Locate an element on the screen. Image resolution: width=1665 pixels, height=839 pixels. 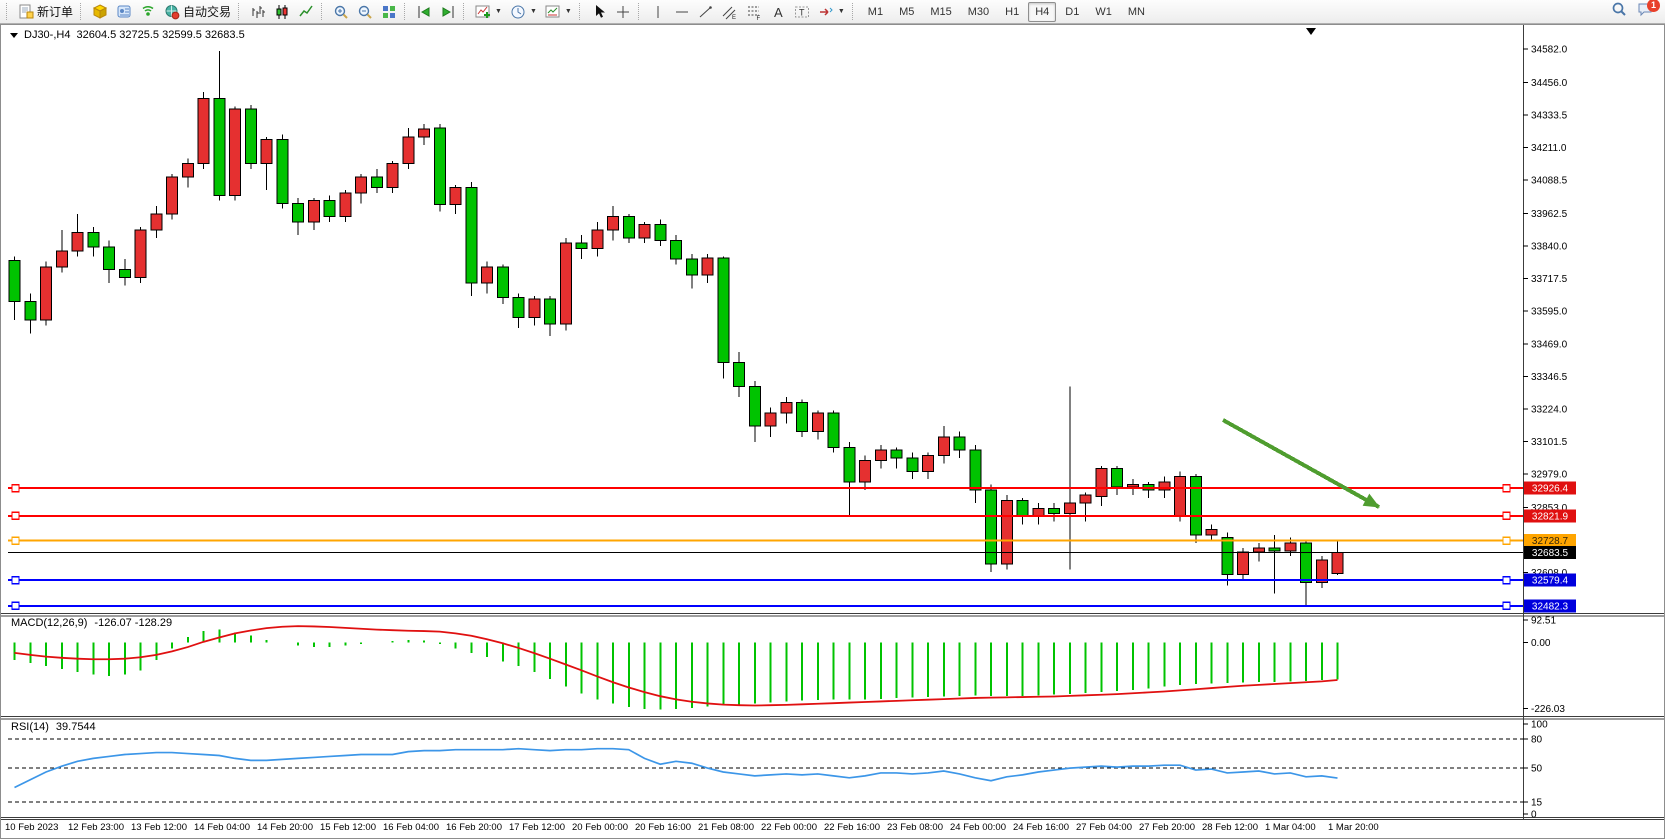
timeframe-m15-button: M15 is located at coordinates (941, 11).